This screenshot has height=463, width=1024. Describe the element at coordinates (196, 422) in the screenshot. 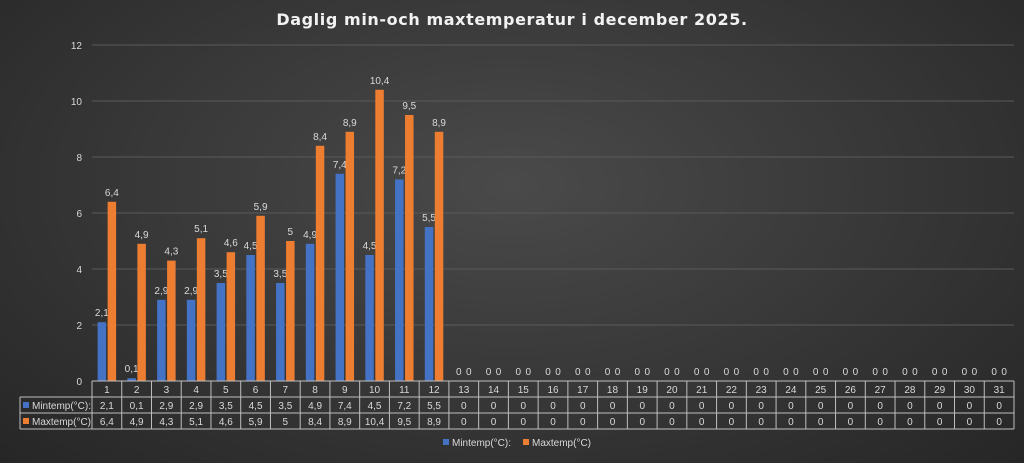

I see `table-cell: 5,1` at that location.